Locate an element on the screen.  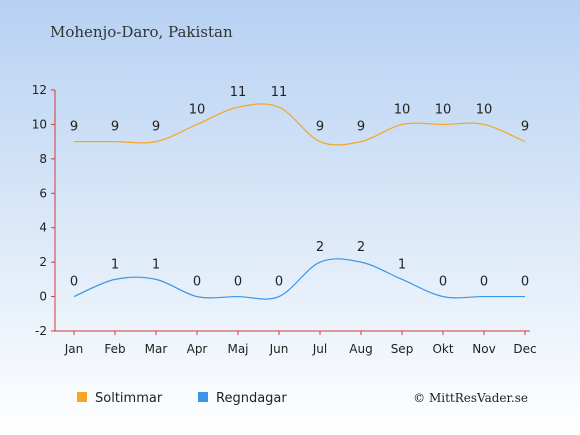
x-tick-label: Jul is located at coordinates (319, 349).